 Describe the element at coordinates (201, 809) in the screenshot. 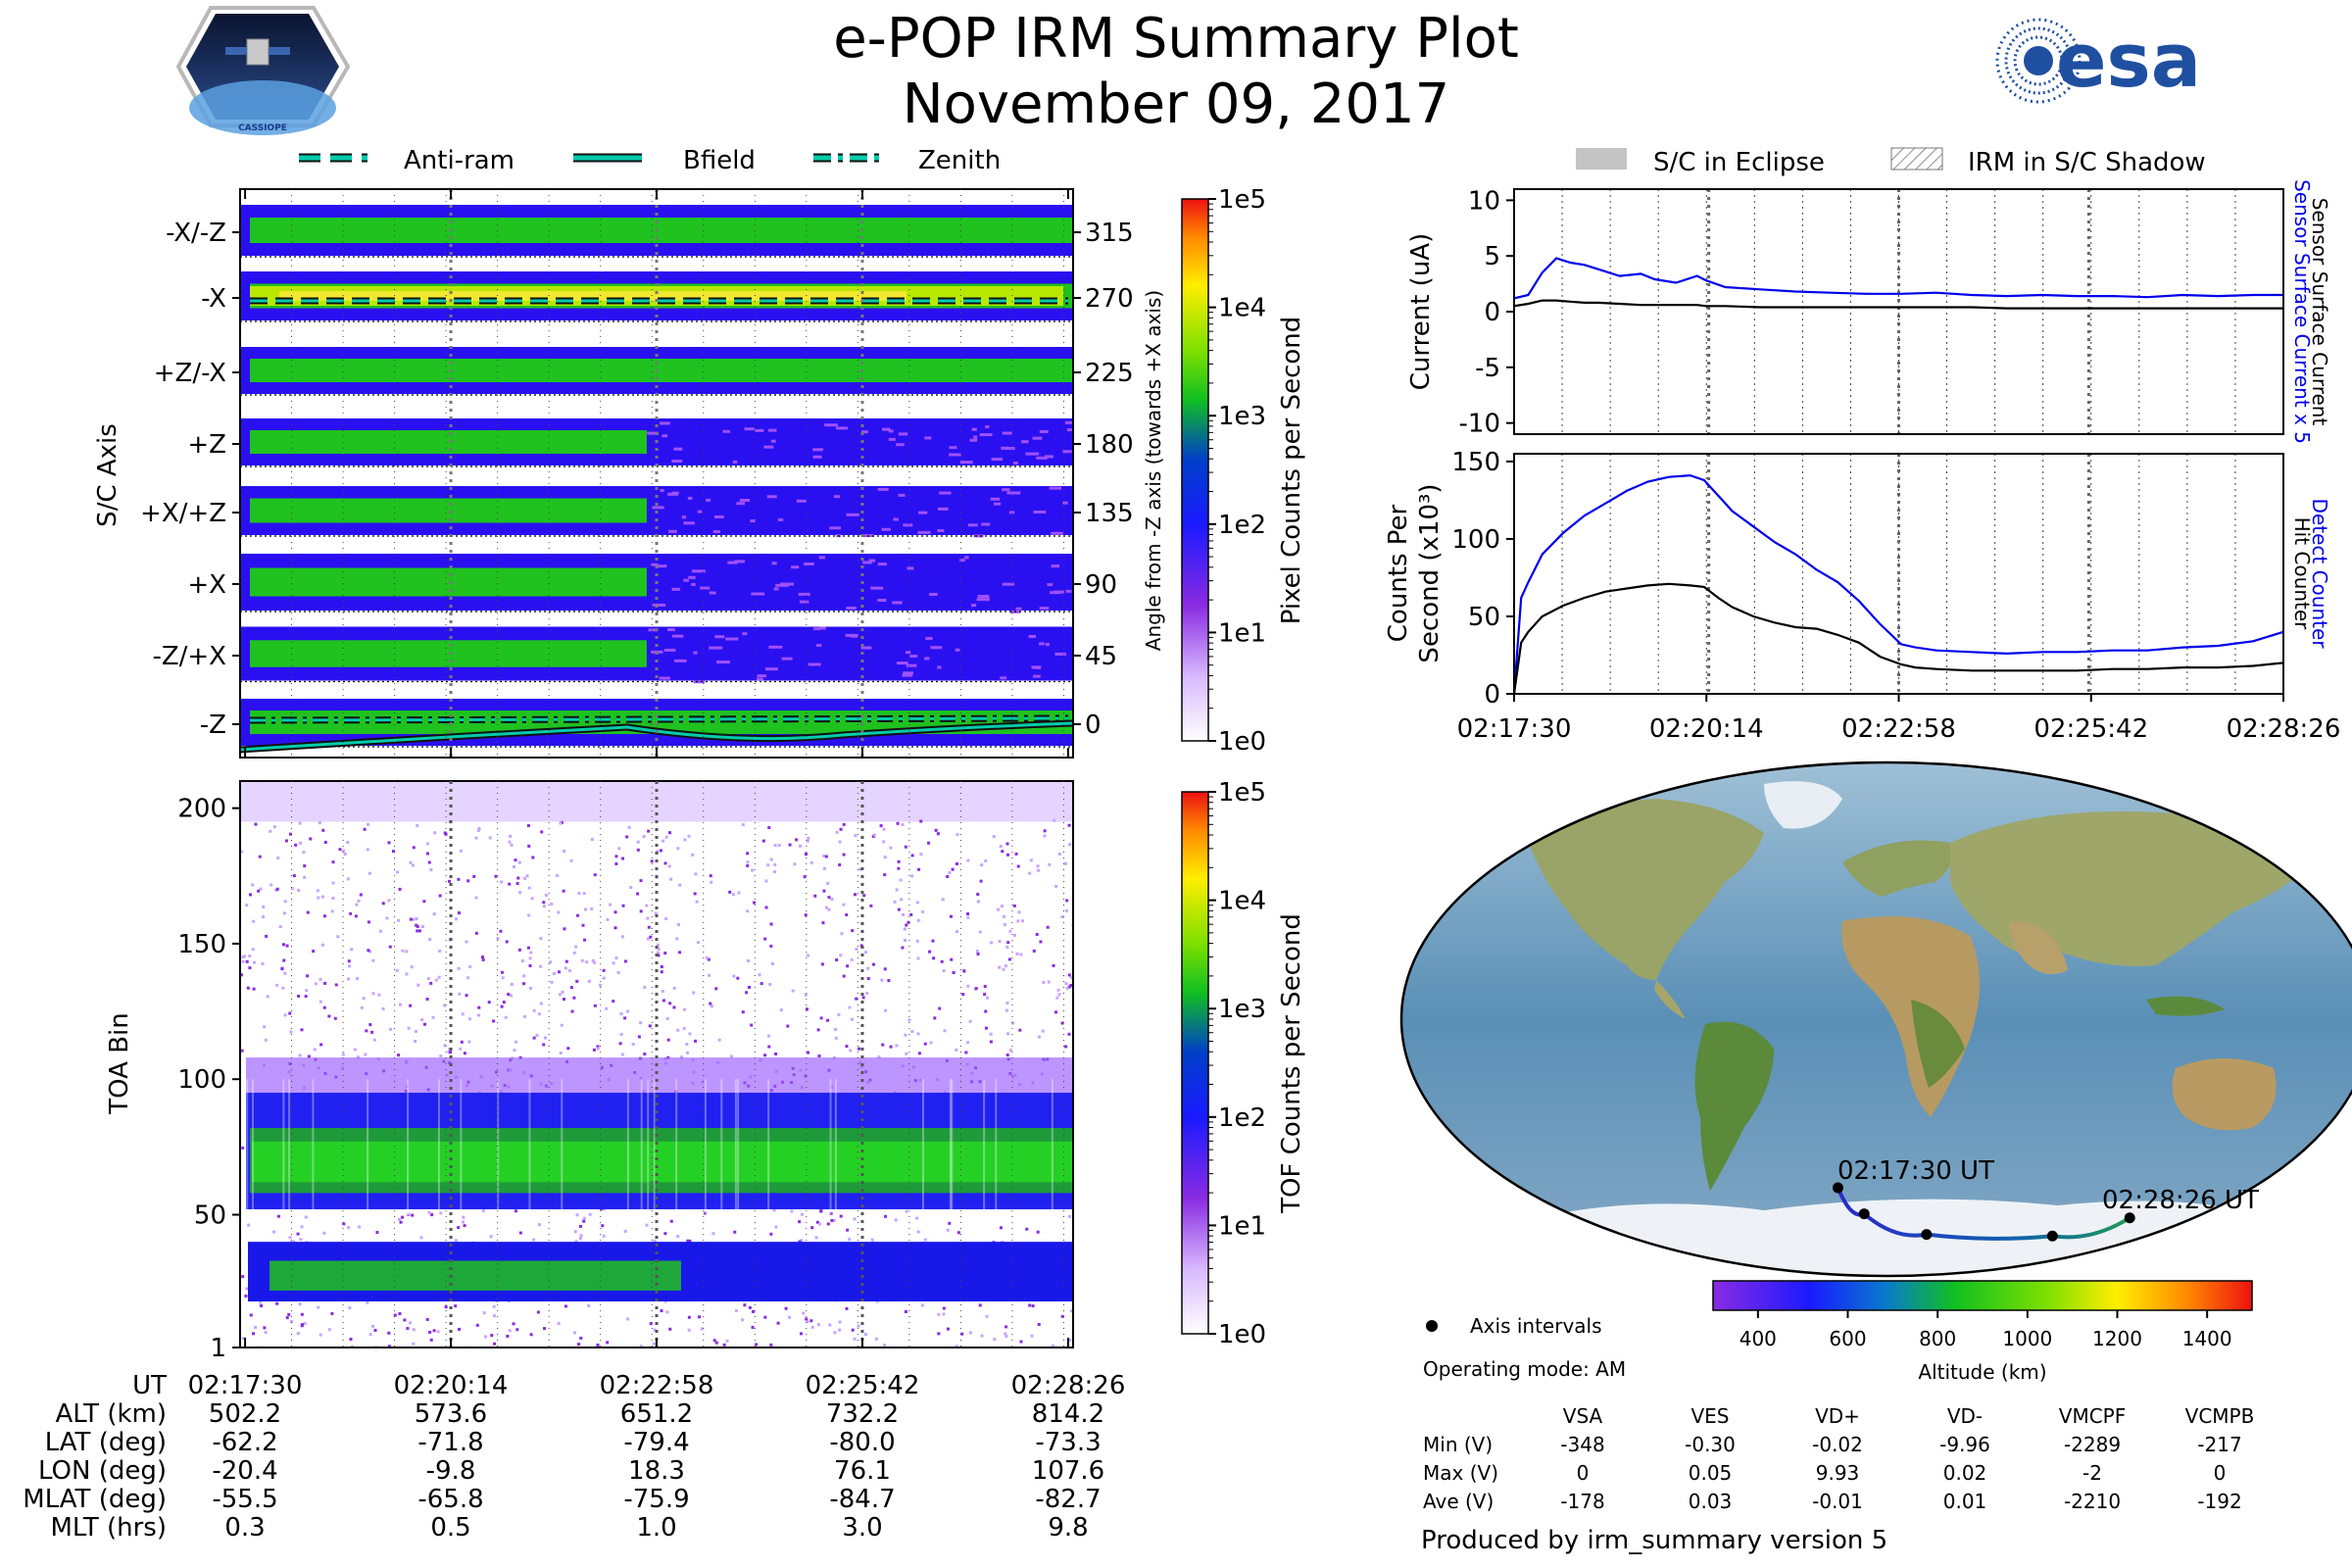

I see `toa-ytick-label: 200` at that location.